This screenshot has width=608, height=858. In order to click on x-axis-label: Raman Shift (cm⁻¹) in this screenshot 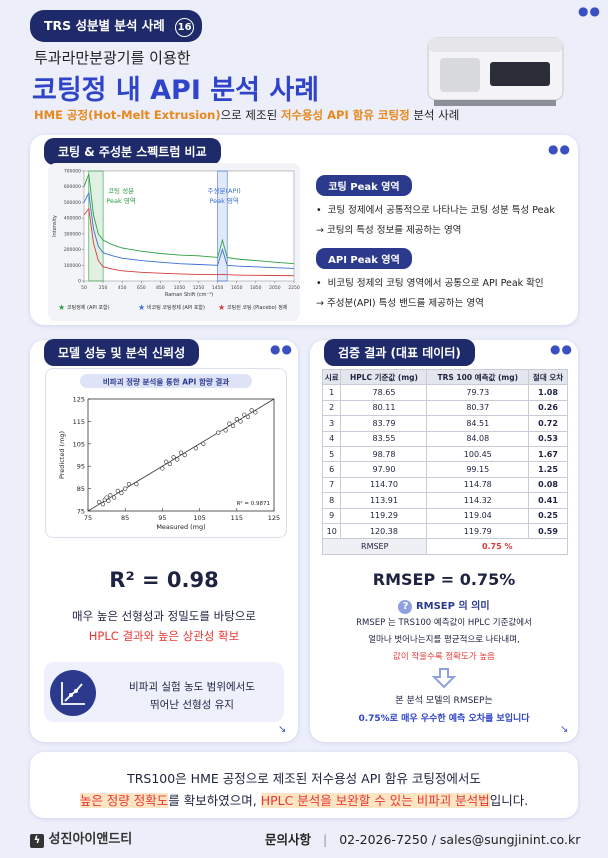, I will do `click(189, 295)`.